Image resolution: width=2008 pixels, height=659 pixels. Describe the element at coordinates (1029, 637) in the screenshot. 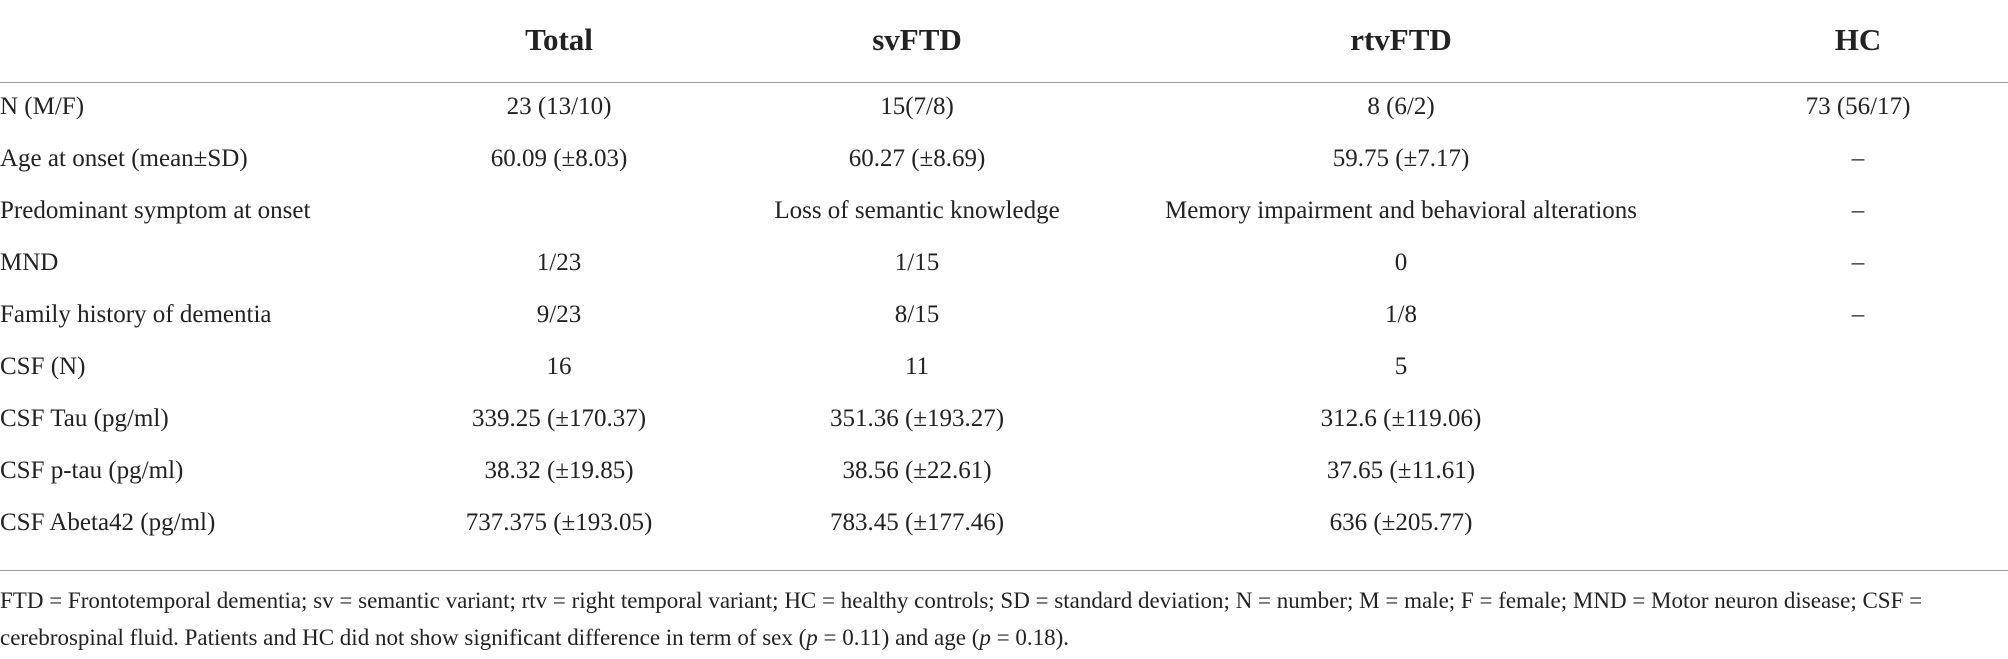

I see `footnote-part: = 0.18).` at that location.